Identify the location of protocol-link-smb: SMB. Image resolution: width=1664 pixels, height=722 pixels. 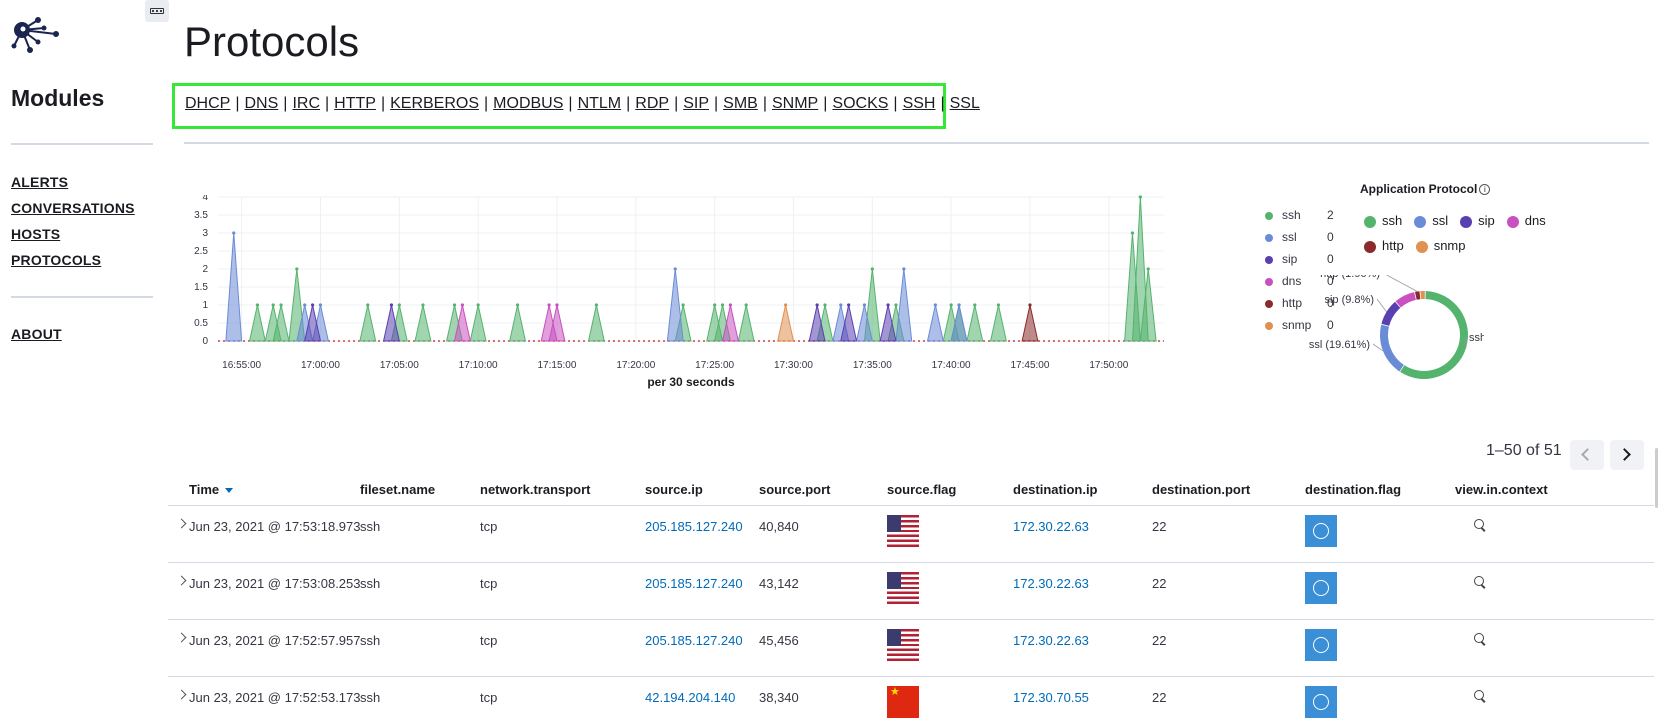
(740, 103).